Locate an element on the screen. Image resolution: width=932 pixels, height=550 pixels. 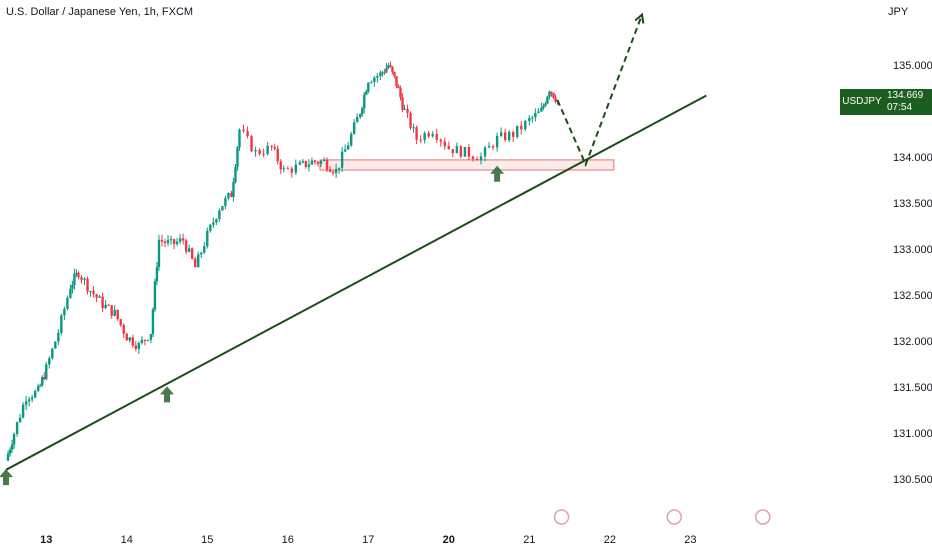
y-tick-label: 132.500 is located at coordinates (912, 296).